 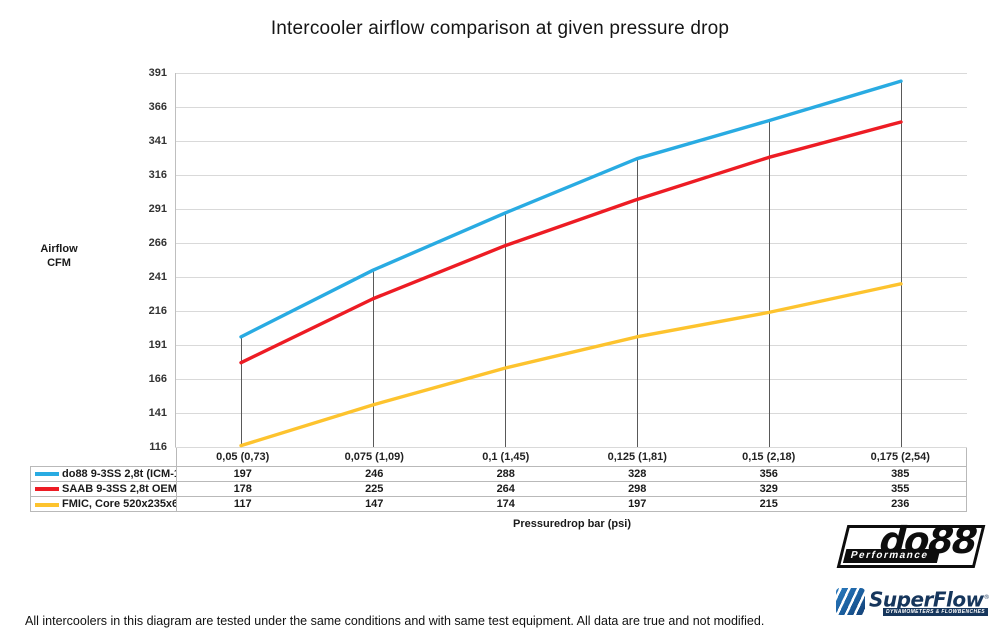 What do you see at coordinates (769, 473) in the screenshot?
I see `value-cell: 356` at bounding box center [769, 473].